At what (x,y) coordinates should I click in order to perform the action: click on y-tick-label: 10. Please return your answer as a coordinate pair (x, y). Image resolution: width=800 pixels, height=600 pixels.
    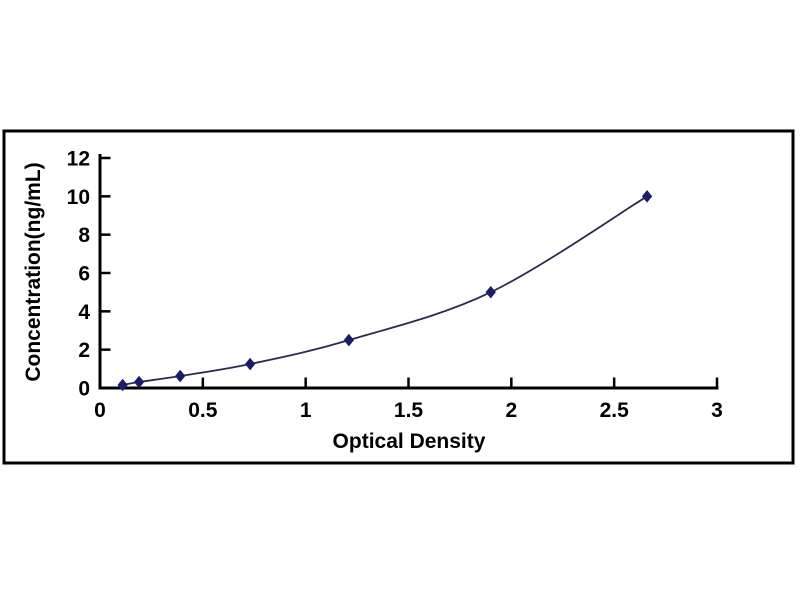
    Looking at the image, I should click on (78, 197).